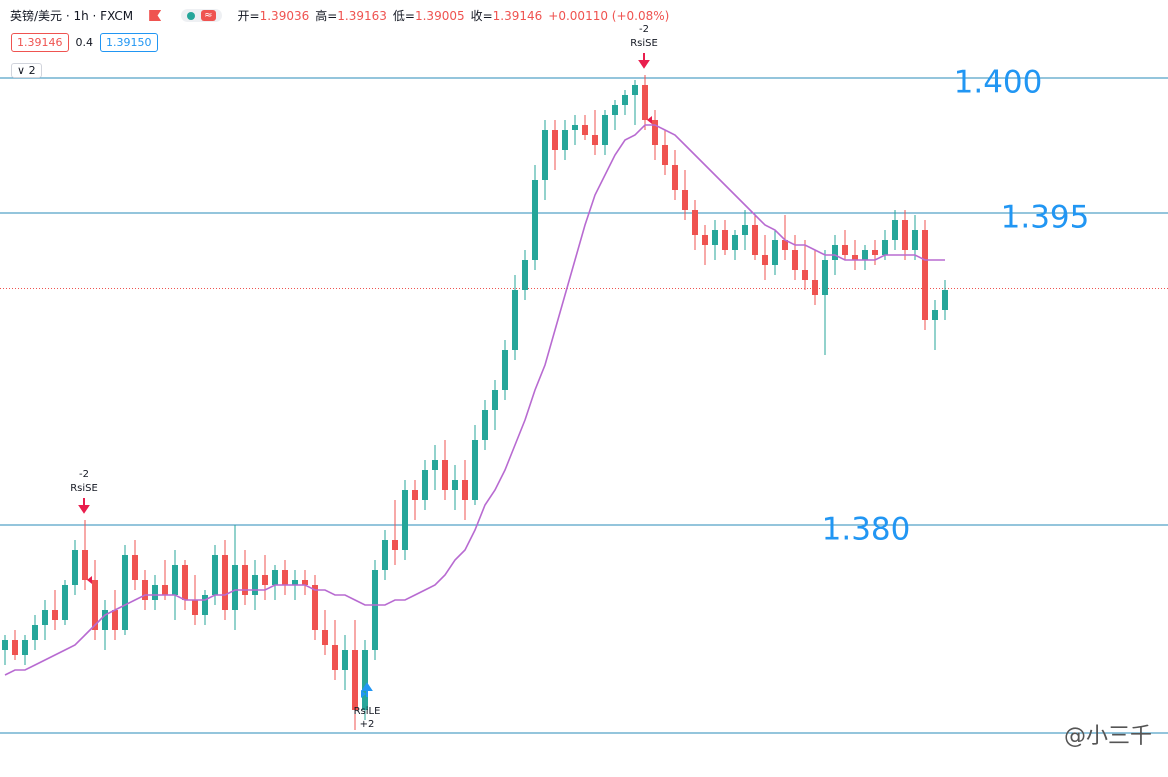  What do you see at coordinates (84, 474) in the screenshot?
I see `signal-qty: -2` at bounding box center [84, 474].